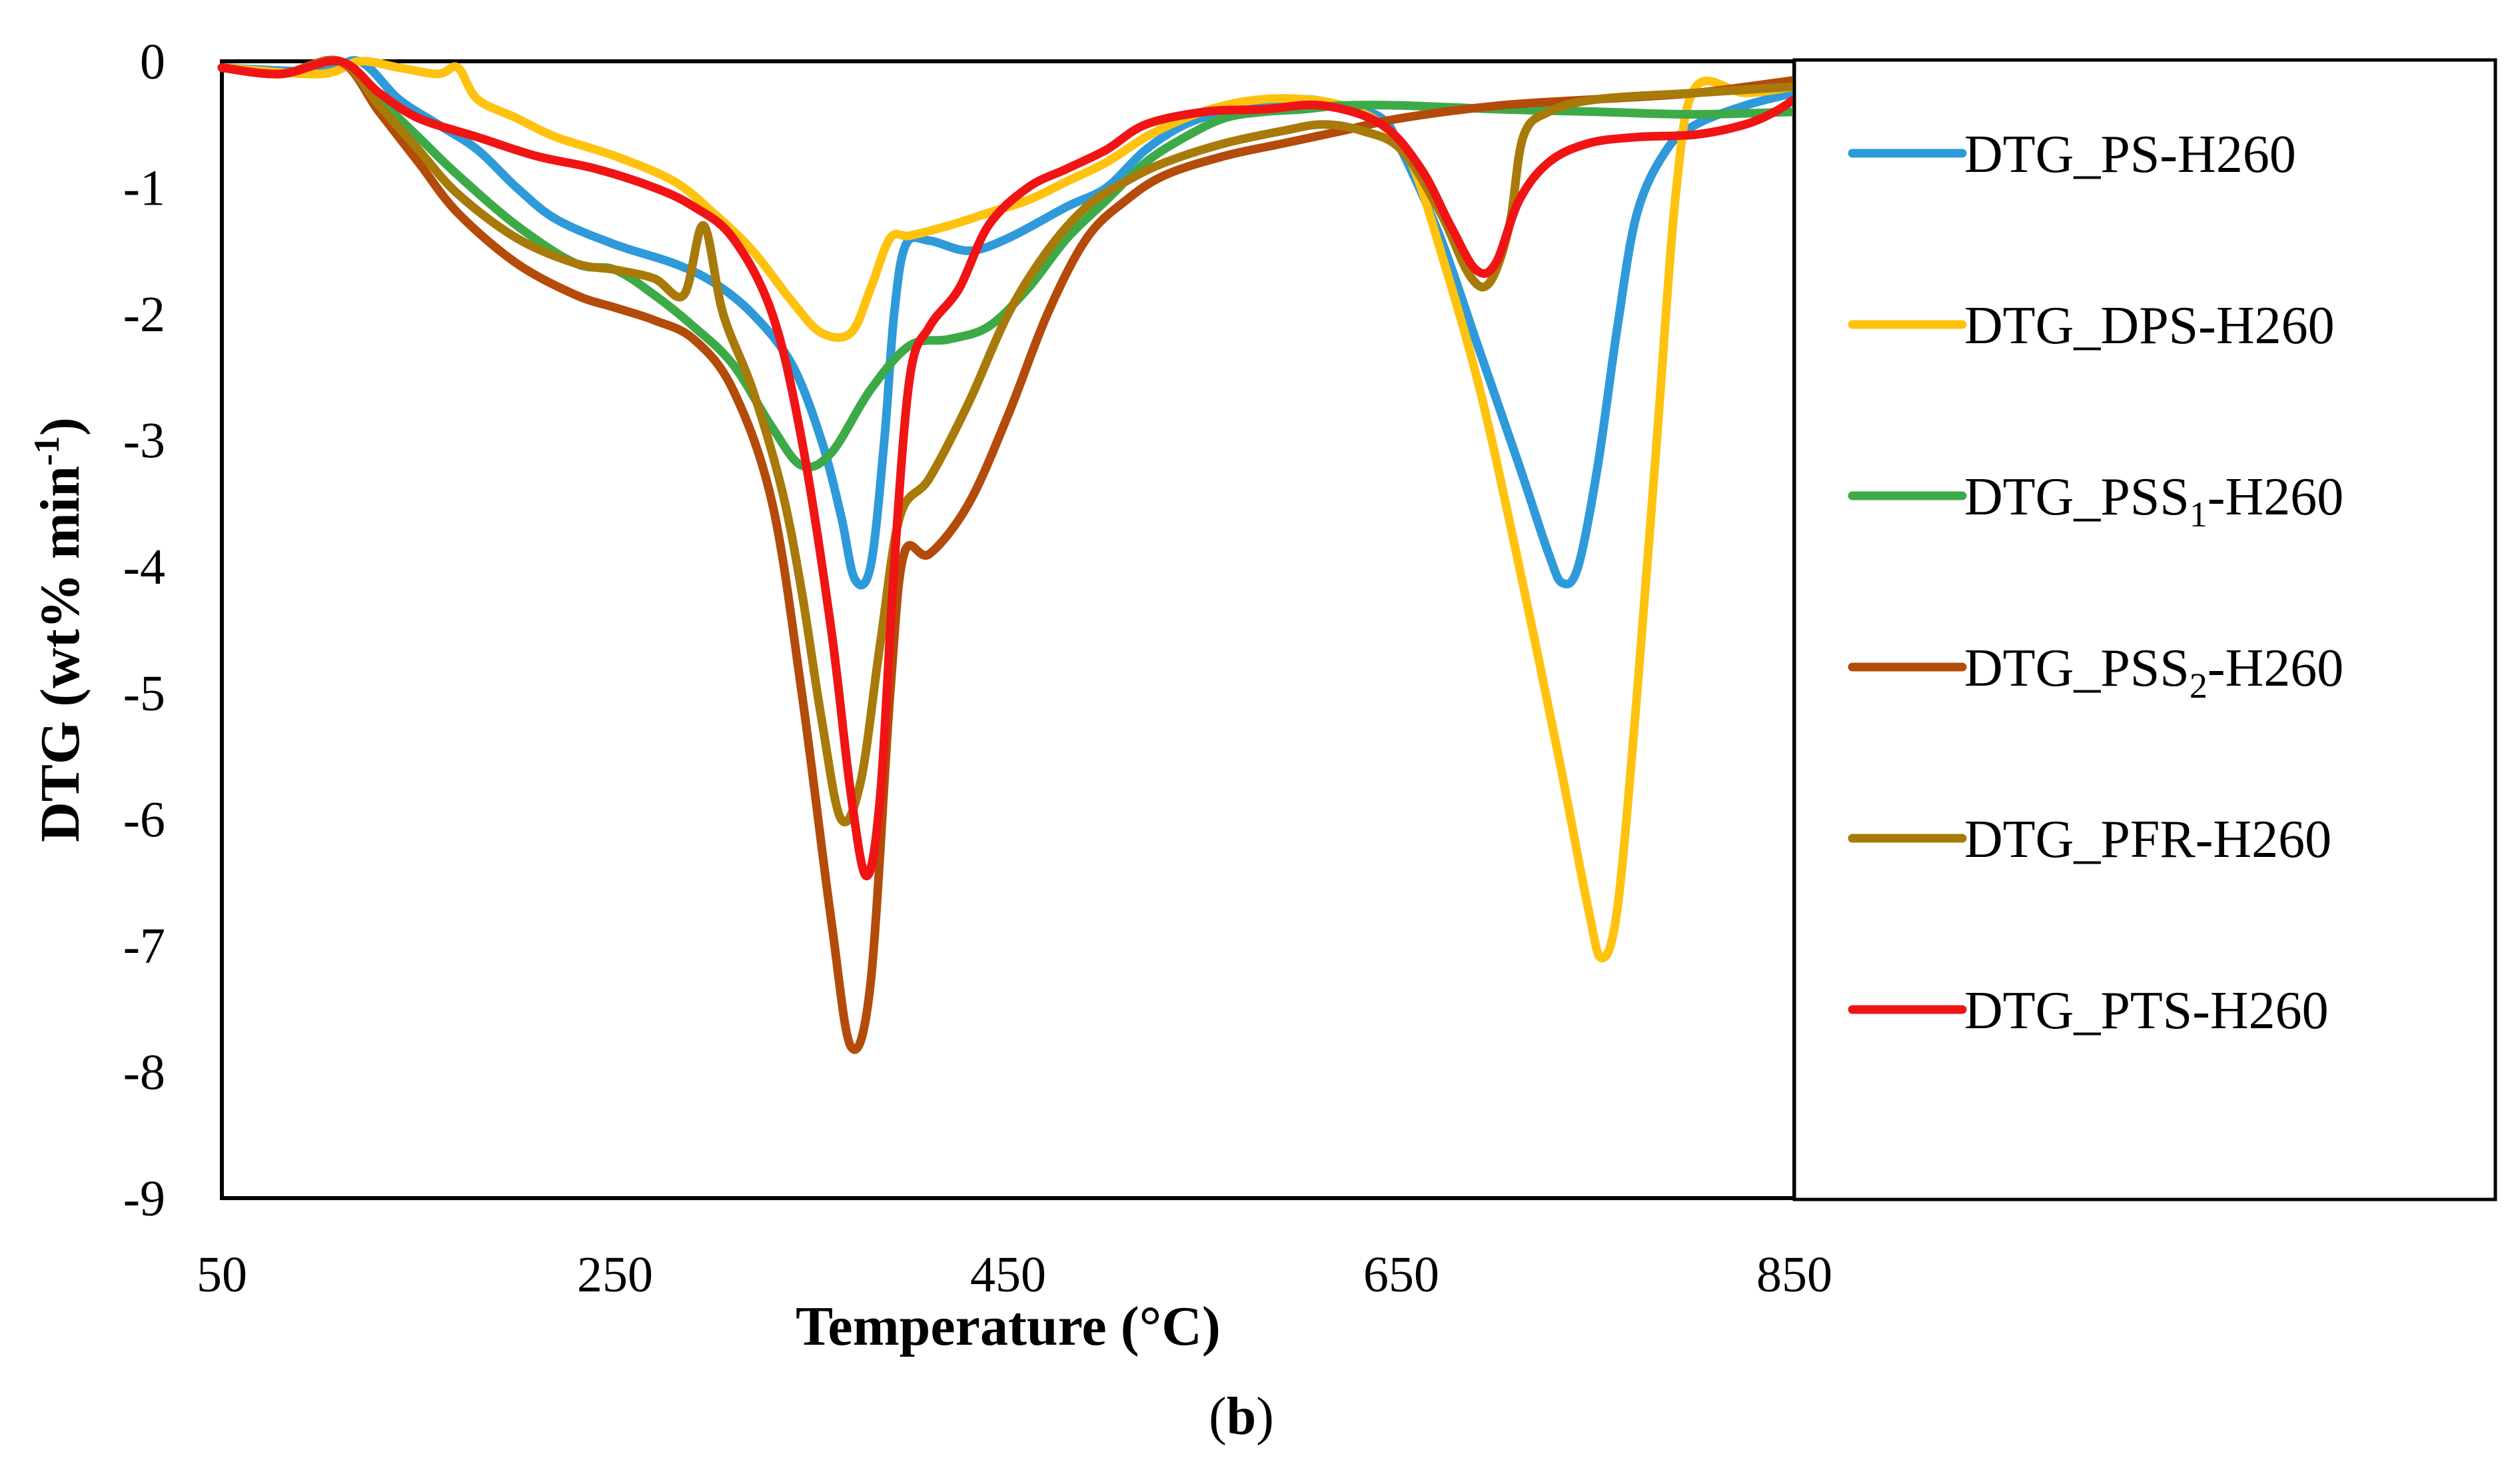 This screenshot has height=1470, width=2520. What do you see at coordinates (59, 629) in the screenshot?
I see `y-axis-title: DTG (wt% min-1)` at bounding box center [59, 629].